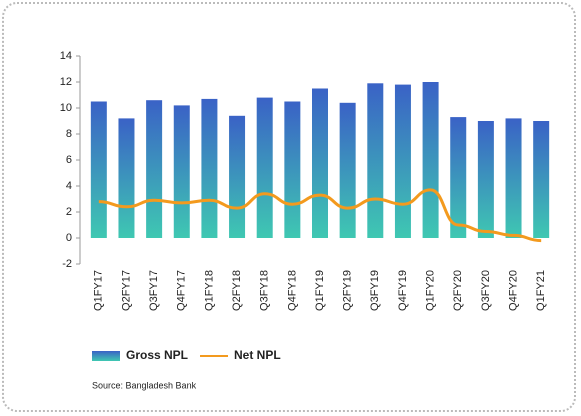 The height and width of the screenshot is (416, 581). What do you see at coordinates (541, 290) in the screenshot?
I see `x-tick-label: Q1FY21` at bounding box center [541, 290].